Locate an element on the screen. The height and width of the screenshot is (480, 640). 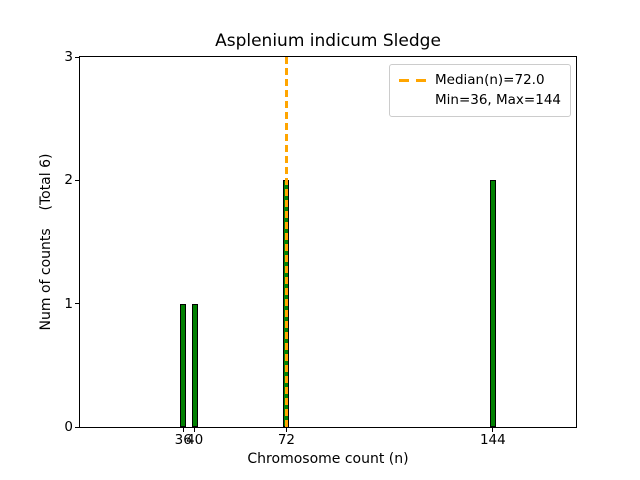
x-tick-label-144: 144 is located at coordinates (492, 440).